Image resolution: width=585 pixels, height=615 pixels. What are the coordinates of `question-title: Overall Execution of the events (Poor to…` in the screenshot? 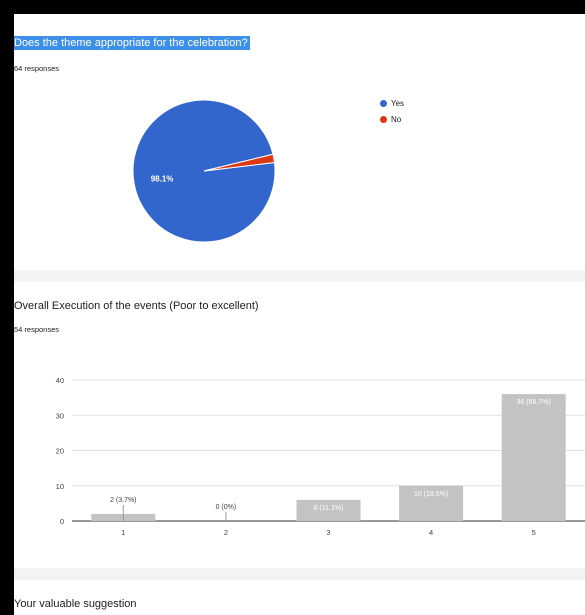 It's located at (136, 306).